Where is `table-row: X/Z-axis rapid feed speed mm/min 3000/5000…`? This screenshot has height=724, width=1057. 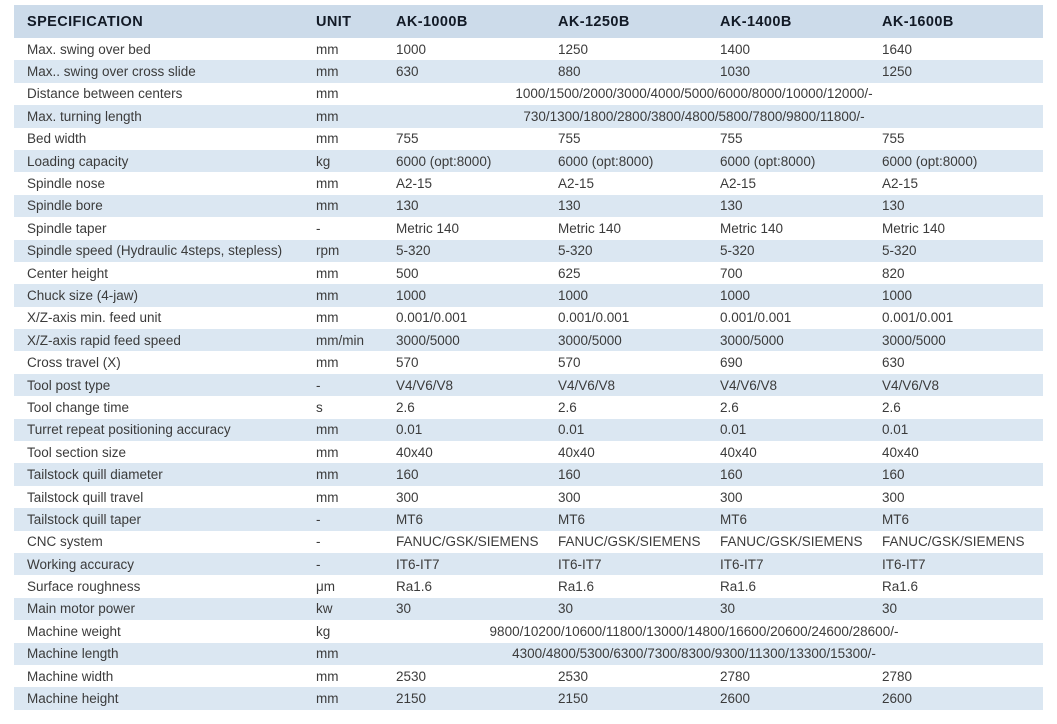
table-row: X/Z-axis rapid feed speed mm/min 3000/5000… is located at coordinates (528, 340).